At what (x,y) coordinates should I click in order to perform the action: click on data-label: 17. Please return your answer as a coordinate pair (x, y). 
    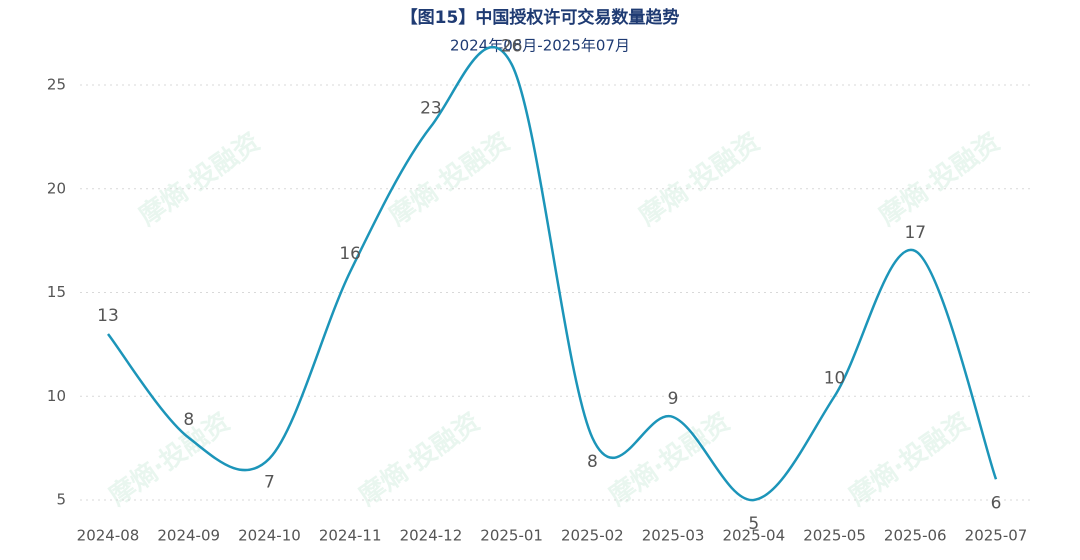
    Looking at the image, I should click on (915, 233).